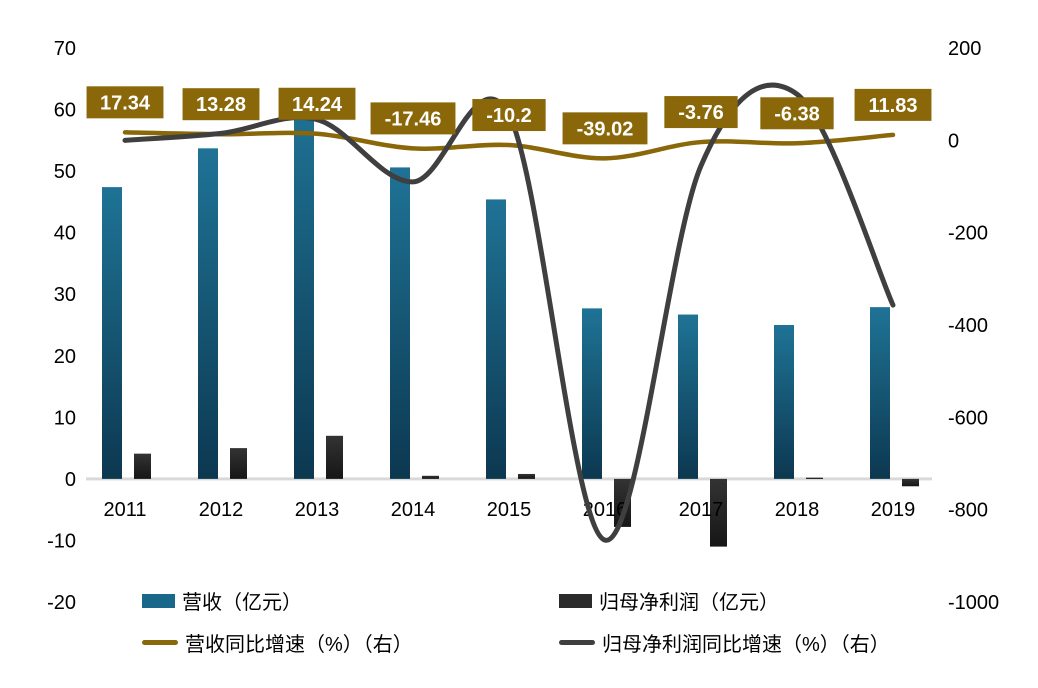 The width and height of the screenshot is (1038, 688). I want to click on data-label-value-2015: -10.2, so click(509, 116).